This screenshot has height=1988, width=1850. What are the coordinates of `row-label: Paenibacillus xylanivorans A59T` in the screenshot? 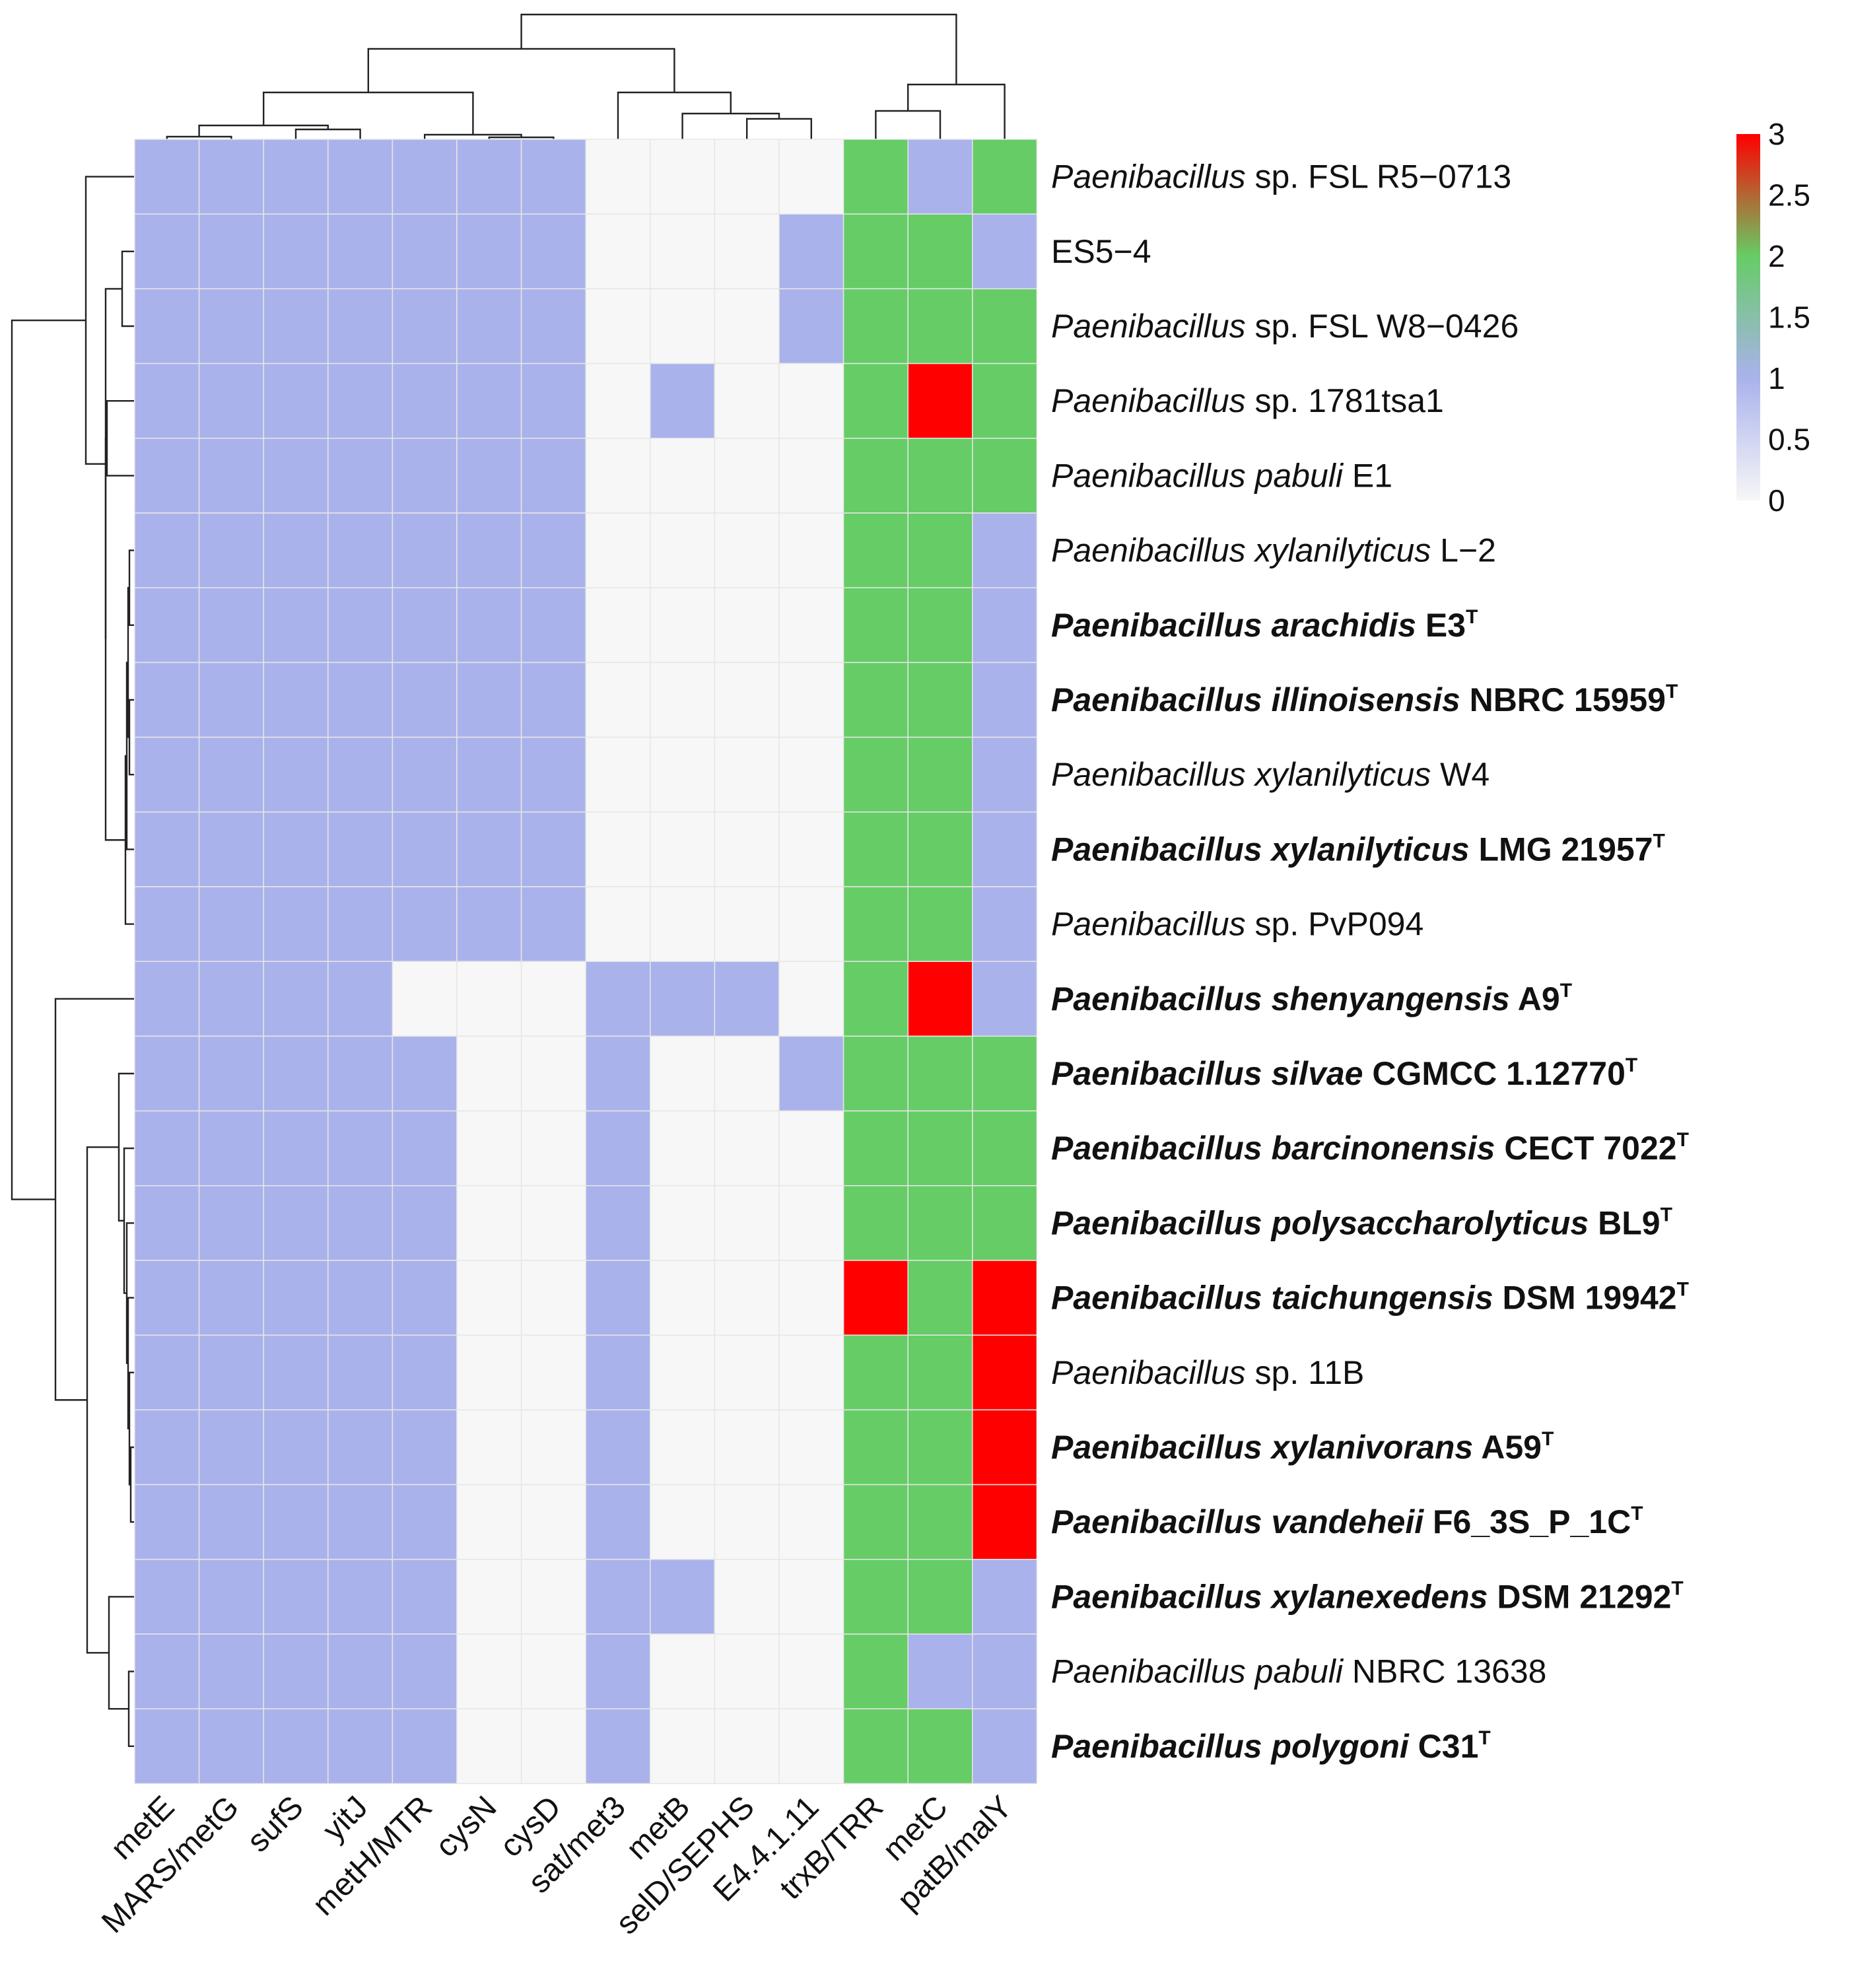 It's located at (1302, 1447).